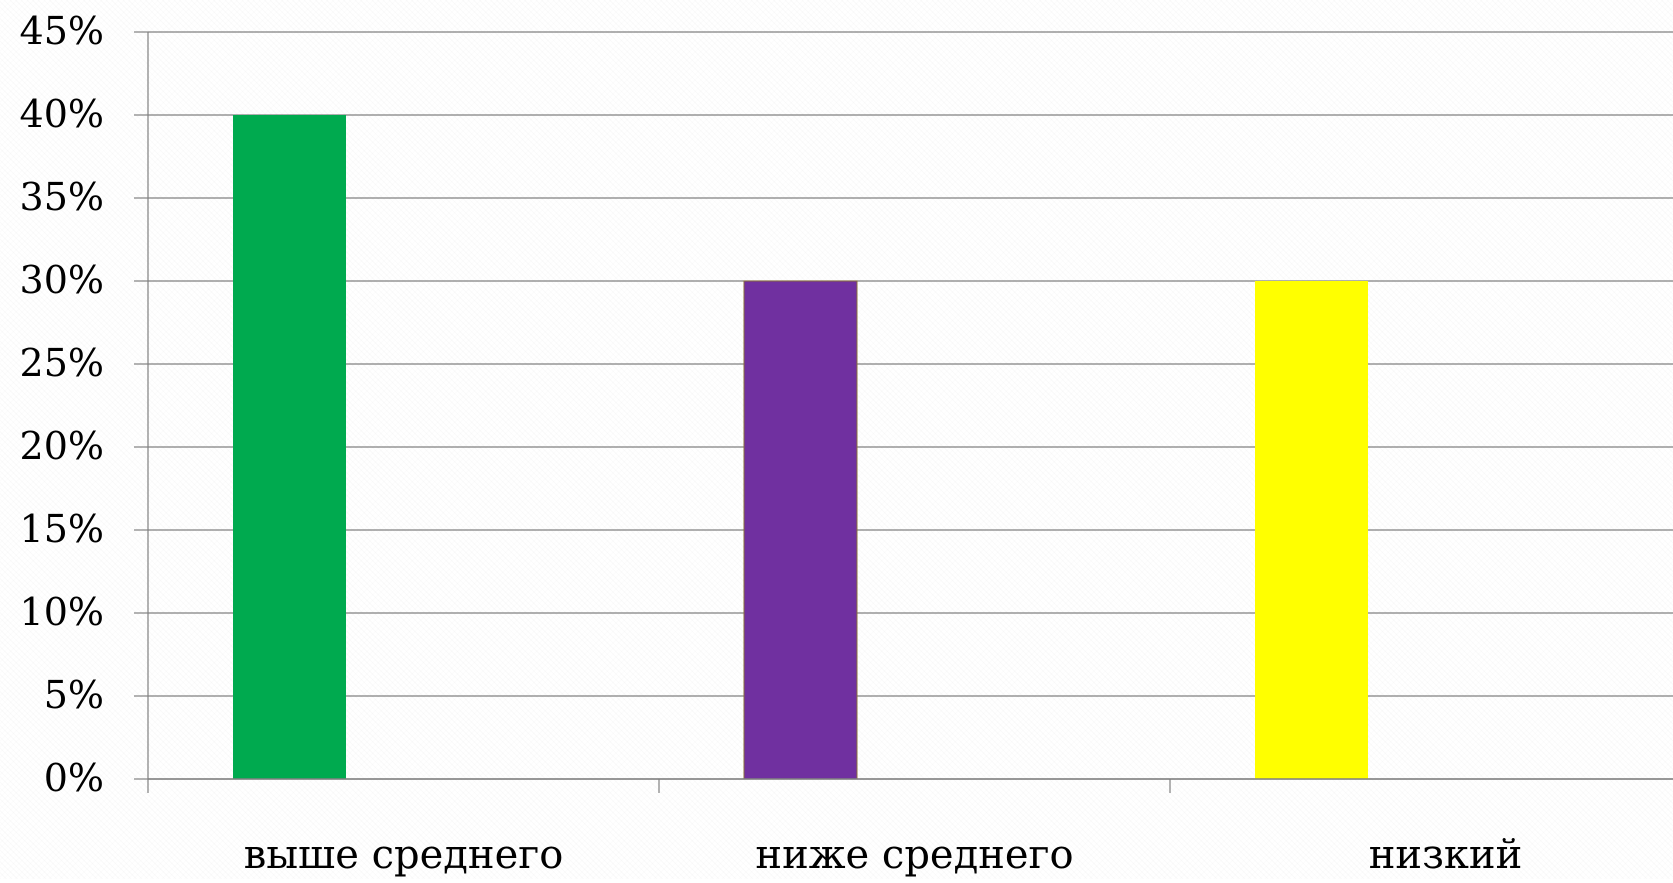 The image size is (1673, 883). I want to click on category-label: выше среднего, so click(404, 855).